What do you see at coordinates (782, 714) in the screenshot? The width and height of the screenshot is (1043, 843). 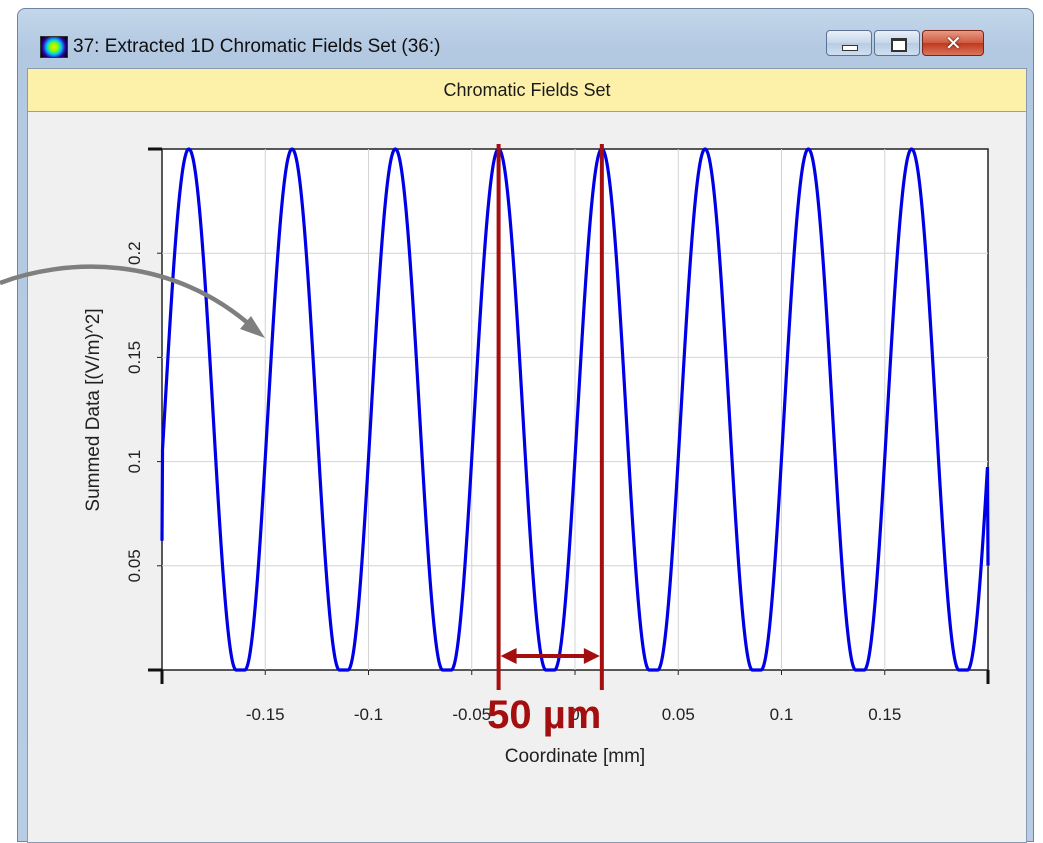 I see `x-tick-label: 0.1` at bounding box center [782, 714].